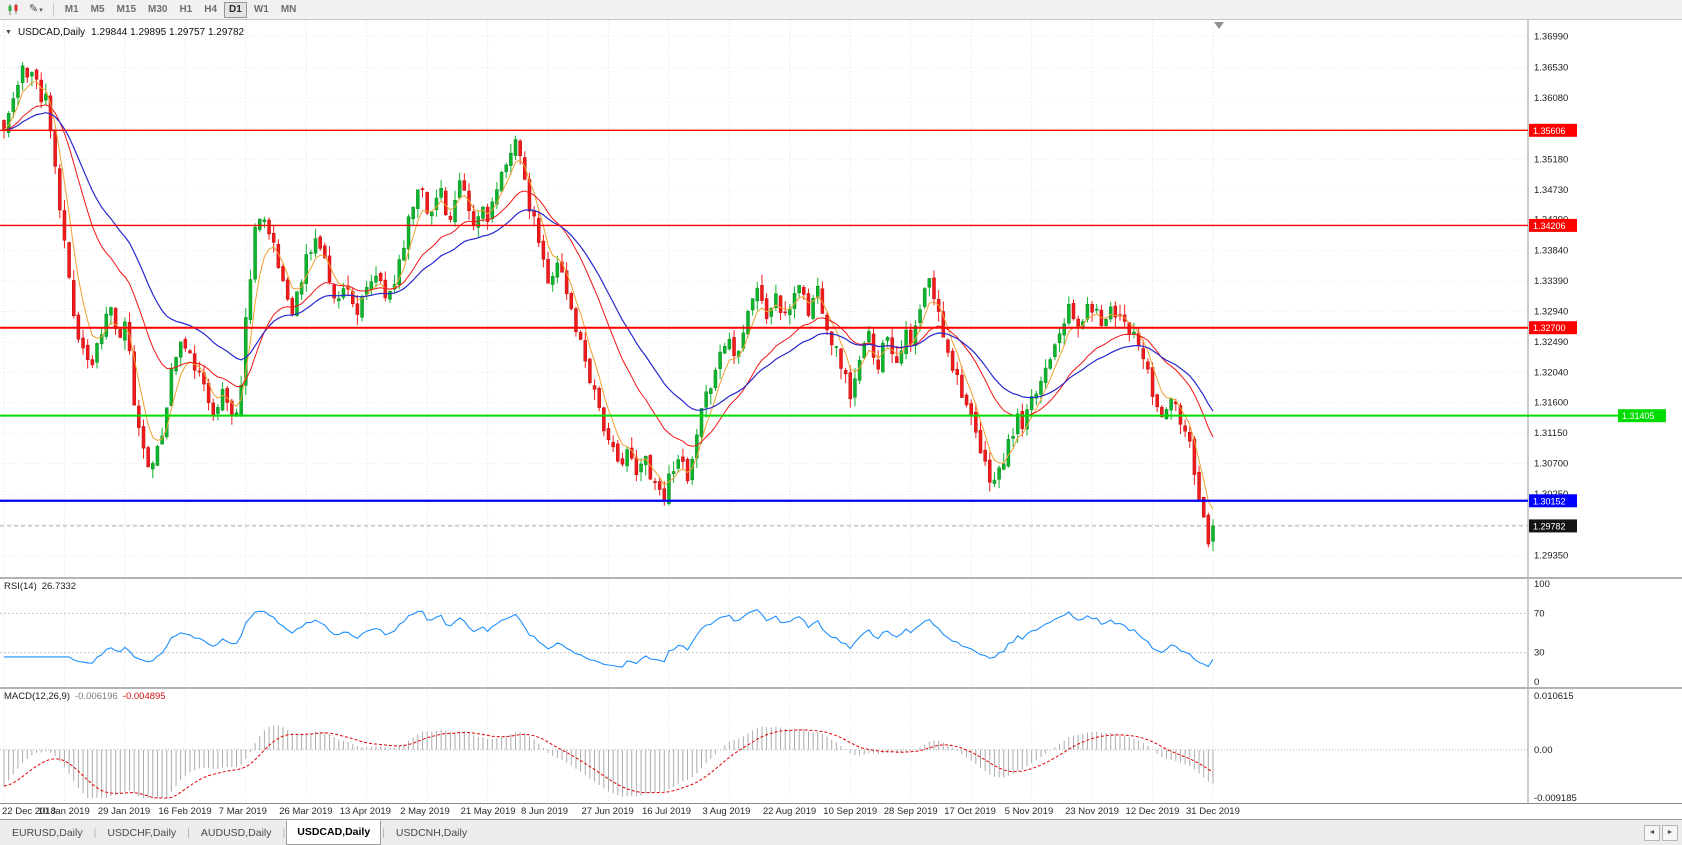 This screenshot has height=845, width=1682. Describe the element at coordinates (1670, 832) in the screenshot. I see `tab-scroll-right-button: ►` at that location.